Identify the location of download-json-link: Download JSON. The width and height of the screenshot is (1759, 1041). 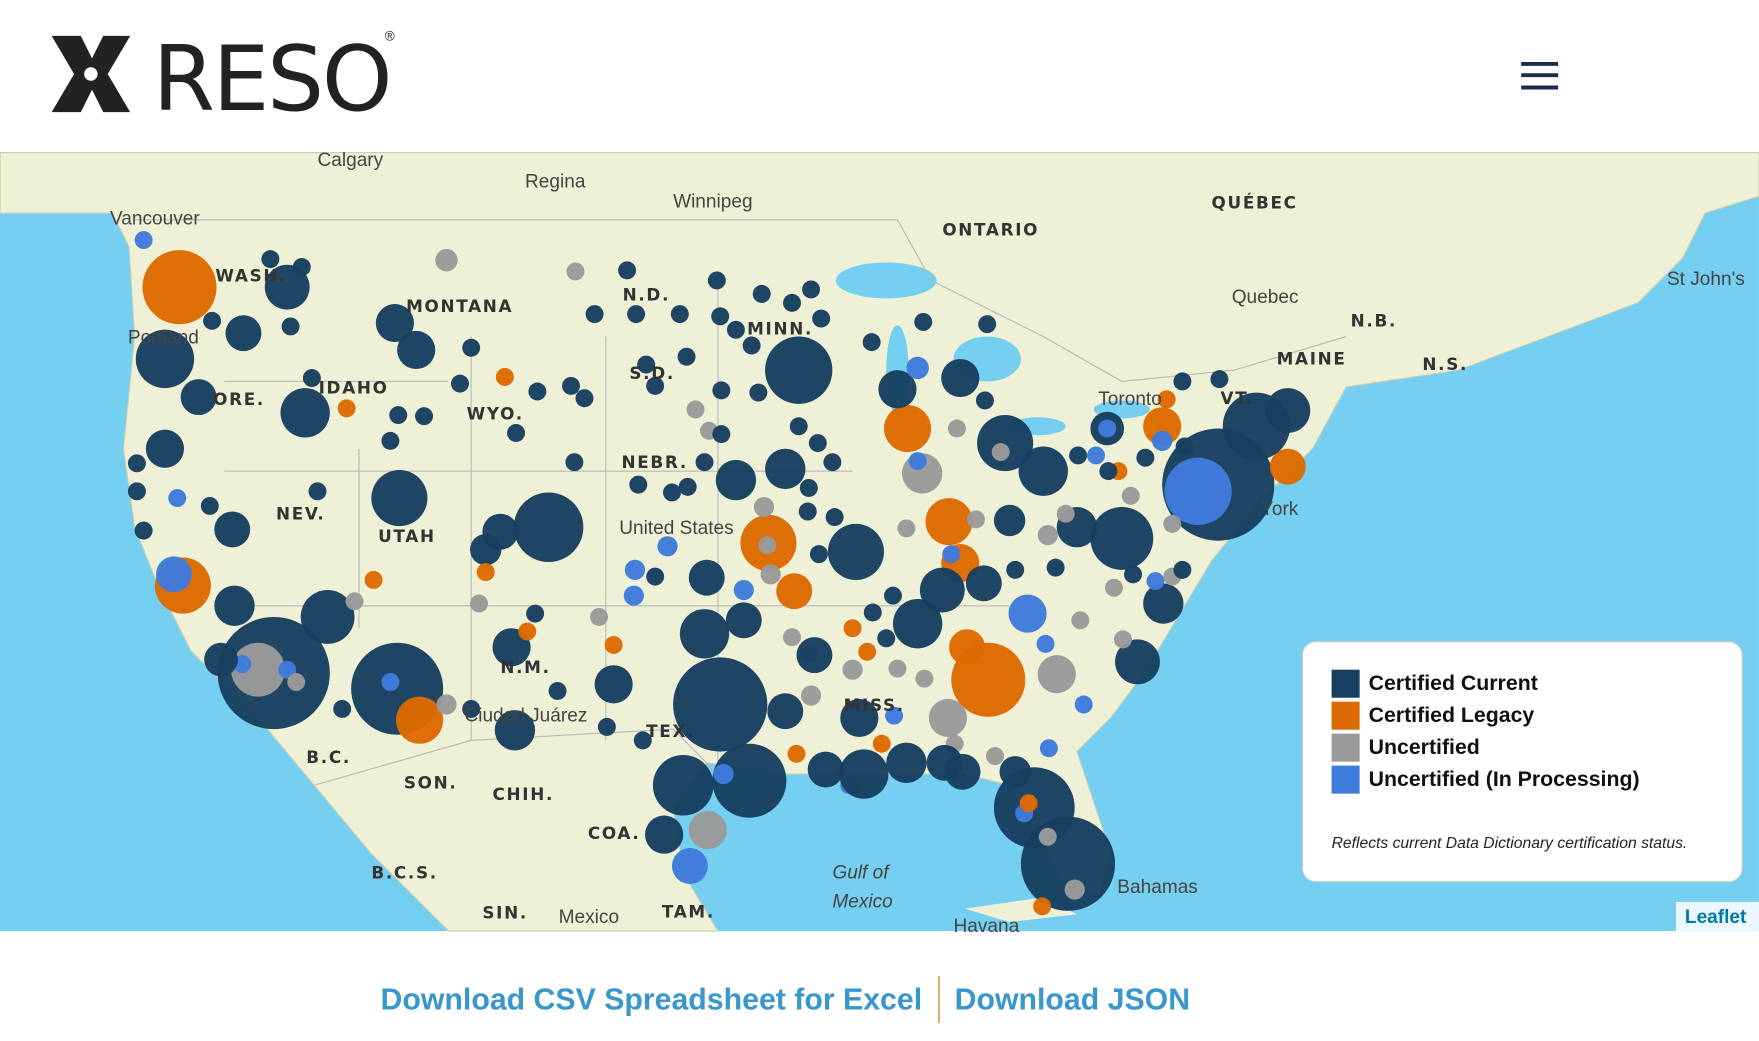
(1072, 1000).